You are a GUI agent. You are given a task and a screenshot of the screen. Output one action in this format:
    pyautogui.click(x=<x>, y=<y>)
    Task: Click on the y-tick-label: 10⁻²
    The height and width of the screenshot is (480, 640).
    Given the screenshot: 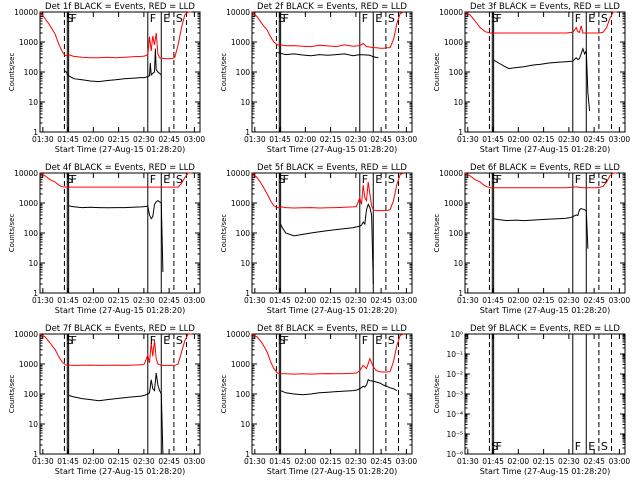 What is the action you would take?
    pyautogui.click(x=454, y=374)
    